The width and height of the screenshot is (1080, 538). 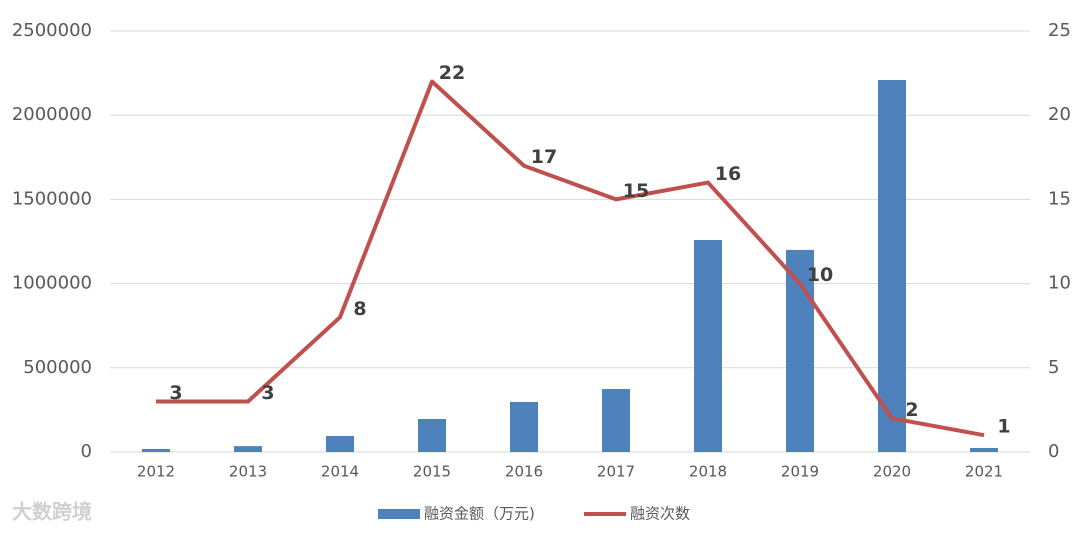 I want to click on data-label: 22, so click(x=452, y=73).